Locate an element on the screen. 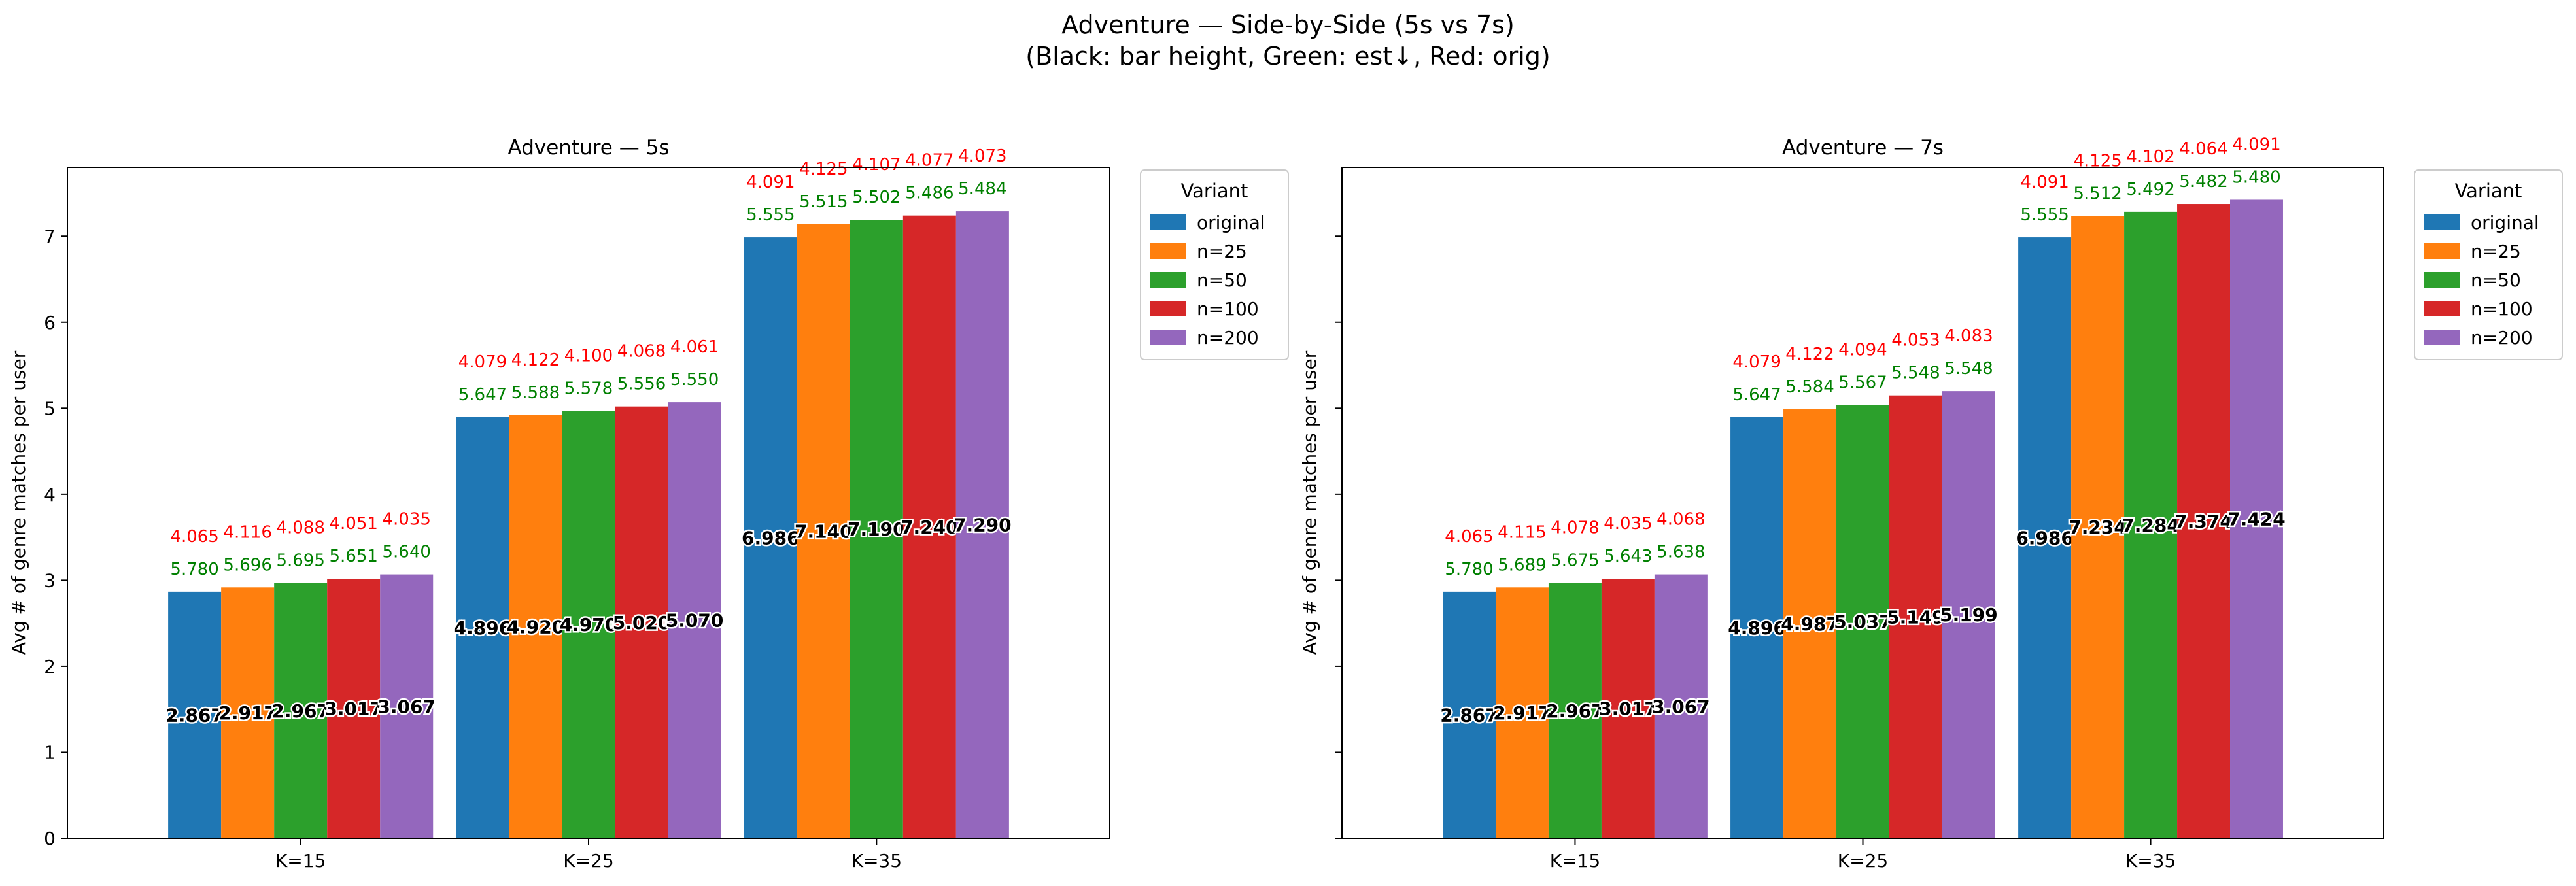 This screenshot has width=2576, height=886. bar-n25-K15 is located at coordinates (248, 712).